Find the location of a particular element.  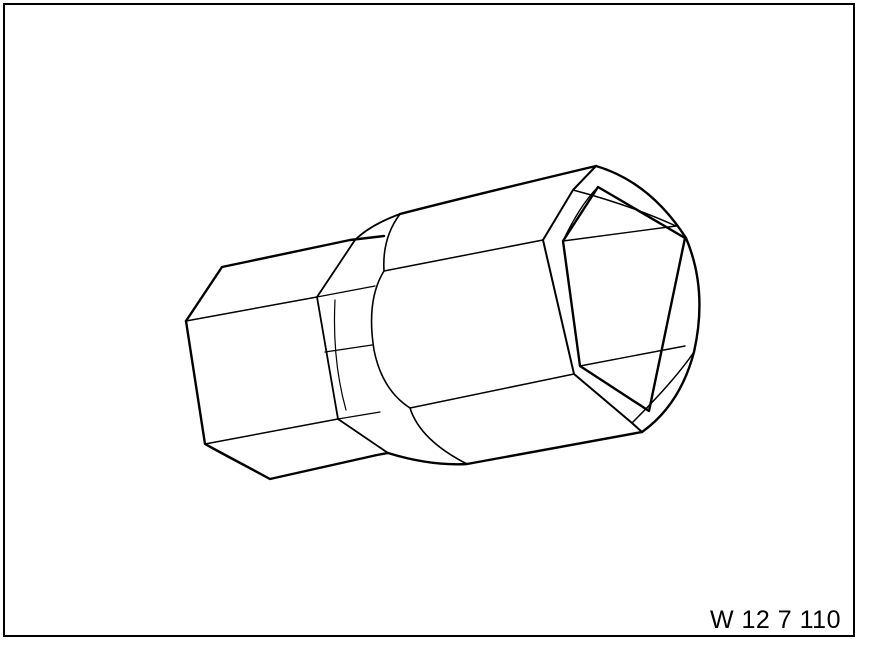

figure-code: W 12 7 110 is located at coordinates (775, 620).